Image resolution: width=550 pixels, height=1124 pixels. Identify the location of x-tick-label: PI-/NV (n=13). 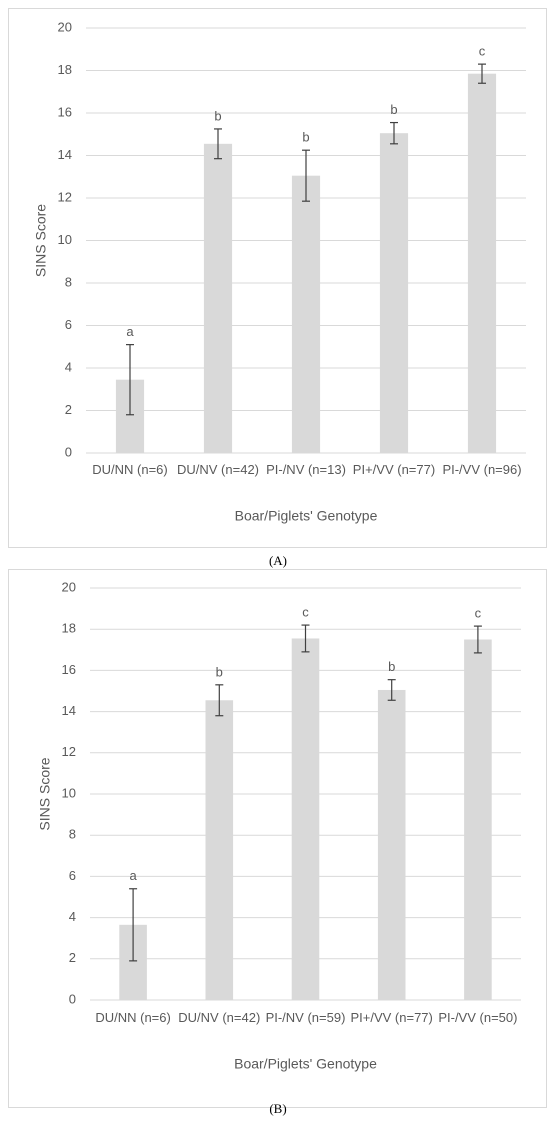
(306, 469).